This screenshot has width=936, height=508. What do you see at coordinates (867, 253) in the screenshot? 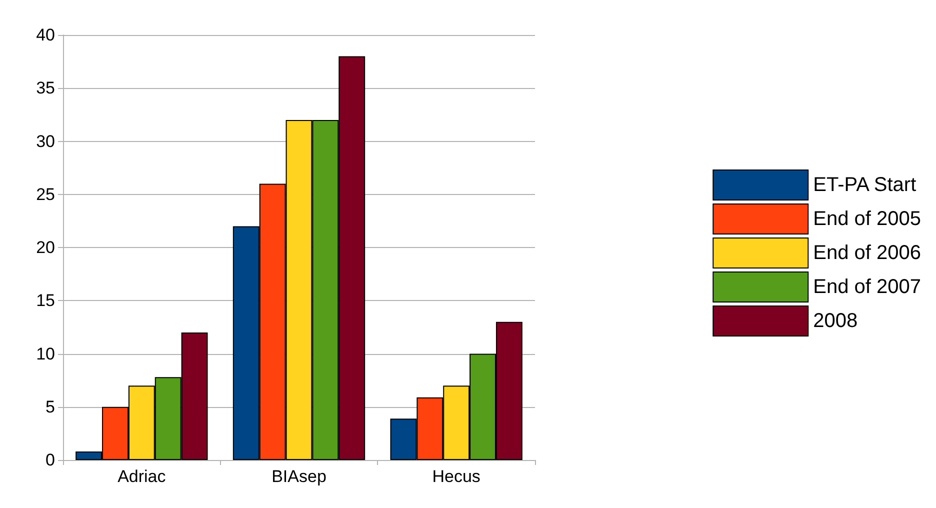
I see `legend-label: End of 2006` at bounding box center [867, 253].